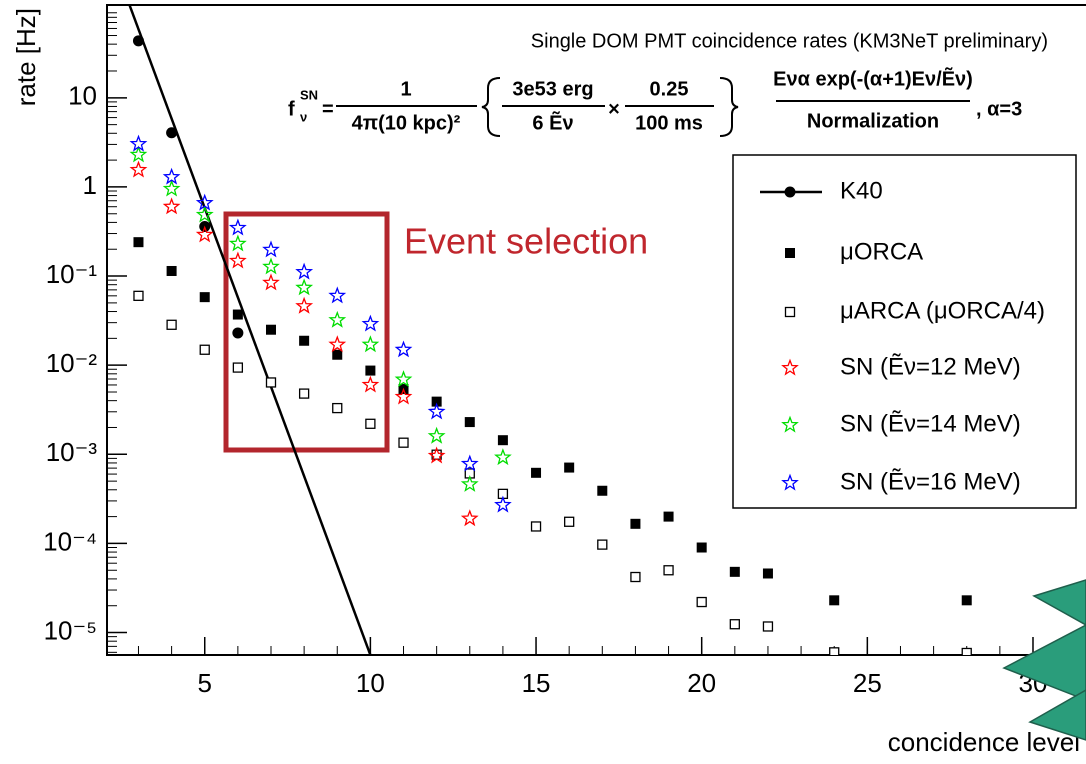 The image size is (1086, 764). What do you see at coordinates (552, 122) in the screenshot?
I see `formula-part: 6 Ẽν` at bounding box center [552, 122].